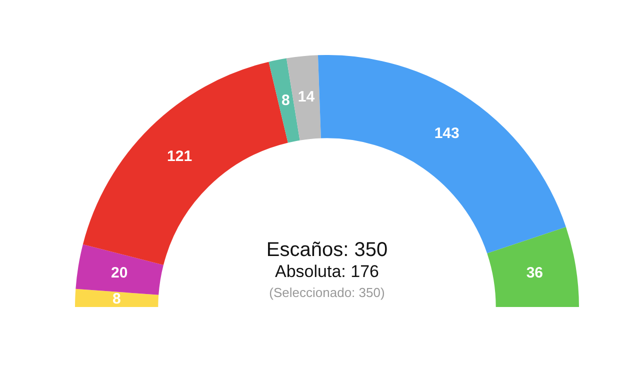 The height and width of the screenshot is (384, 640). I want to click on data-label: 143, so click(447, 133).